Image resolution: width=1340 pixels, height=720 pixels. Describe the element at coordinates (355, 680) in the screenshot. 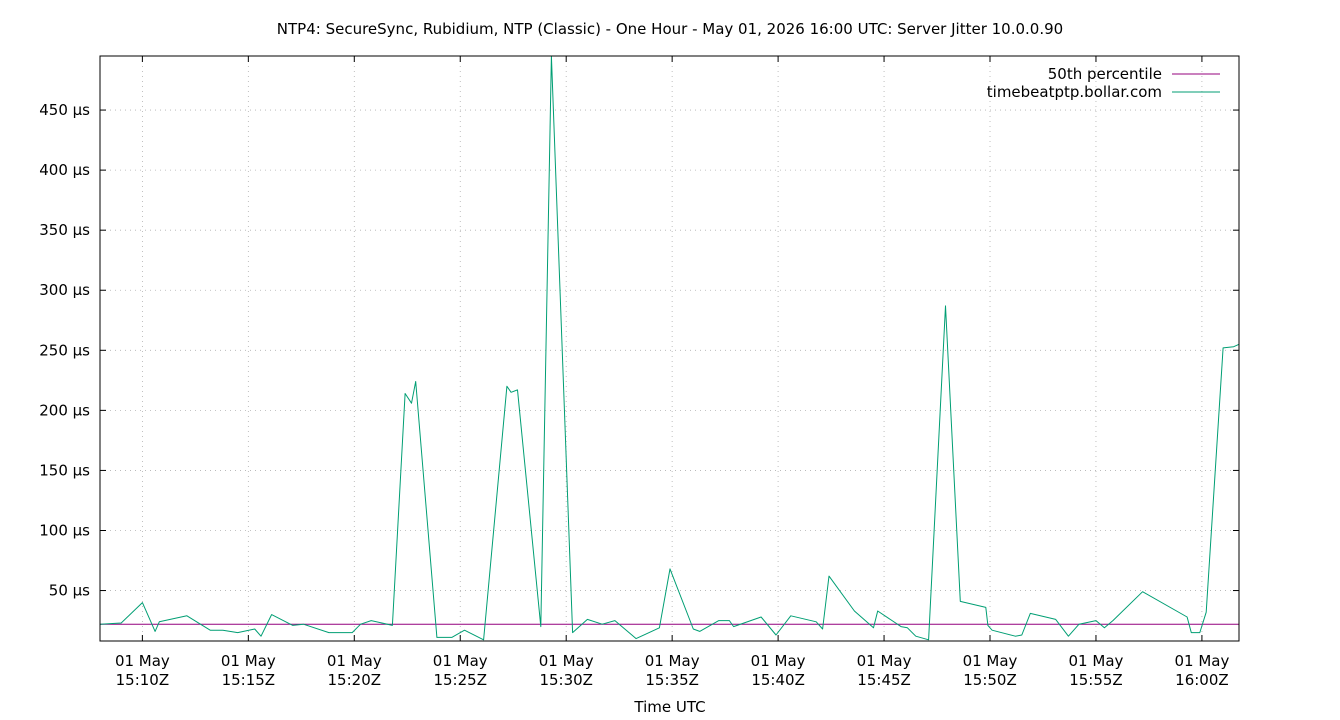

I see `x-tick-label-time: 15:20Z` at that location.